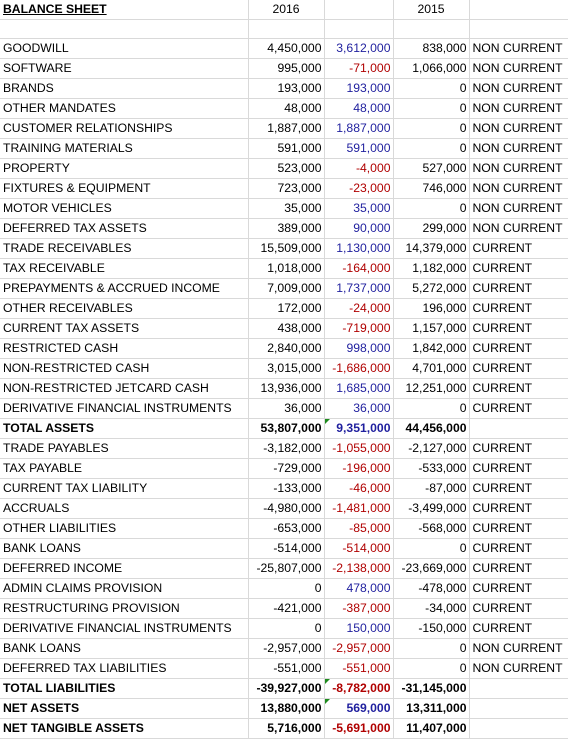  I want to click on value-2016-cell: -514,000, so click(286, 548).